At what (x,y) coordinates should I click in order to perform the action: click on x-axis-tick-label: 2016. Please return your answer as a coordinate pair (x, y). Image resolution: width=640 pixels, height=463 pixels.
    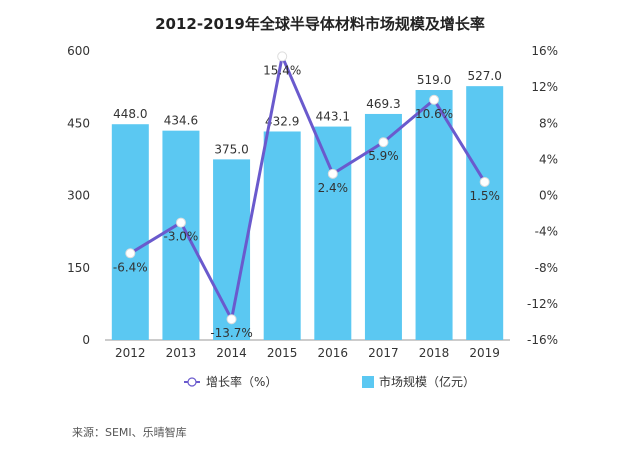
    Looking at the image, I should click on (333, 353).